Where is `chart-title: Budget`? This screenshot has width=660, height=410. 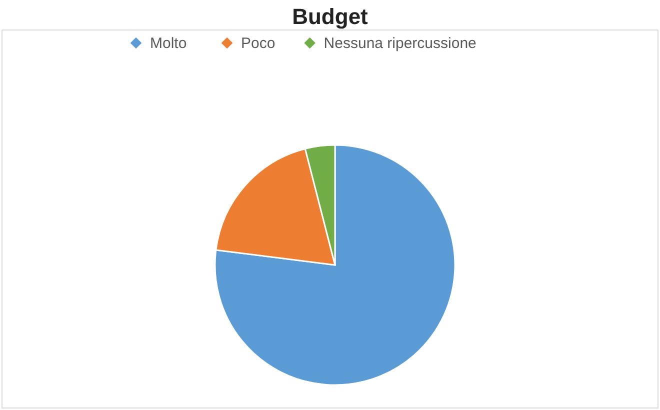 chart-title: Budget is located at coordinates (330, 16).